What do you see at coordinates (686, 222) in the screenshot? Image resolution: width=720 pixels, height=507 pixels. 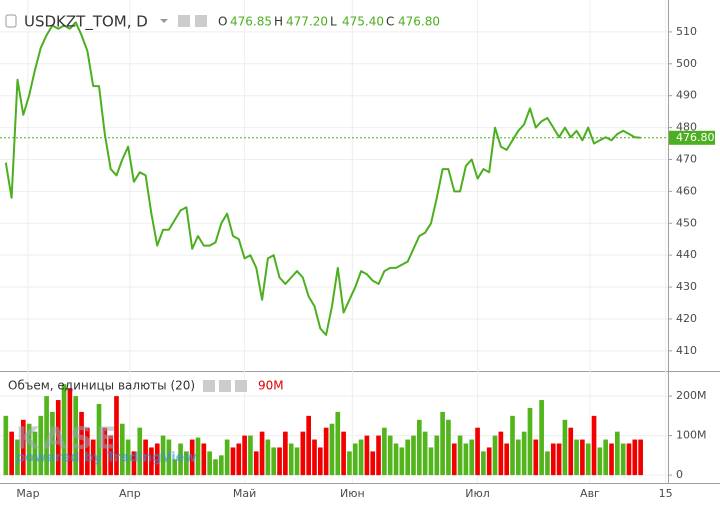 I see `y-tick-label: 450` at bounding box center [686, 222].